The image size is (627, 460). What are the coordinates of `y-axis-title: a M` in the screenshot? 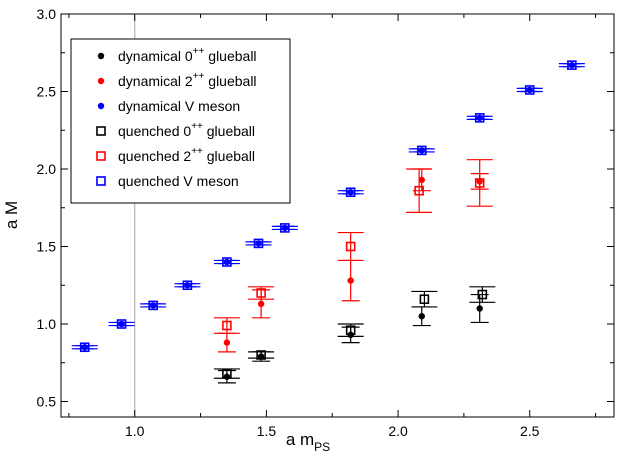 It's located at (11, 215).